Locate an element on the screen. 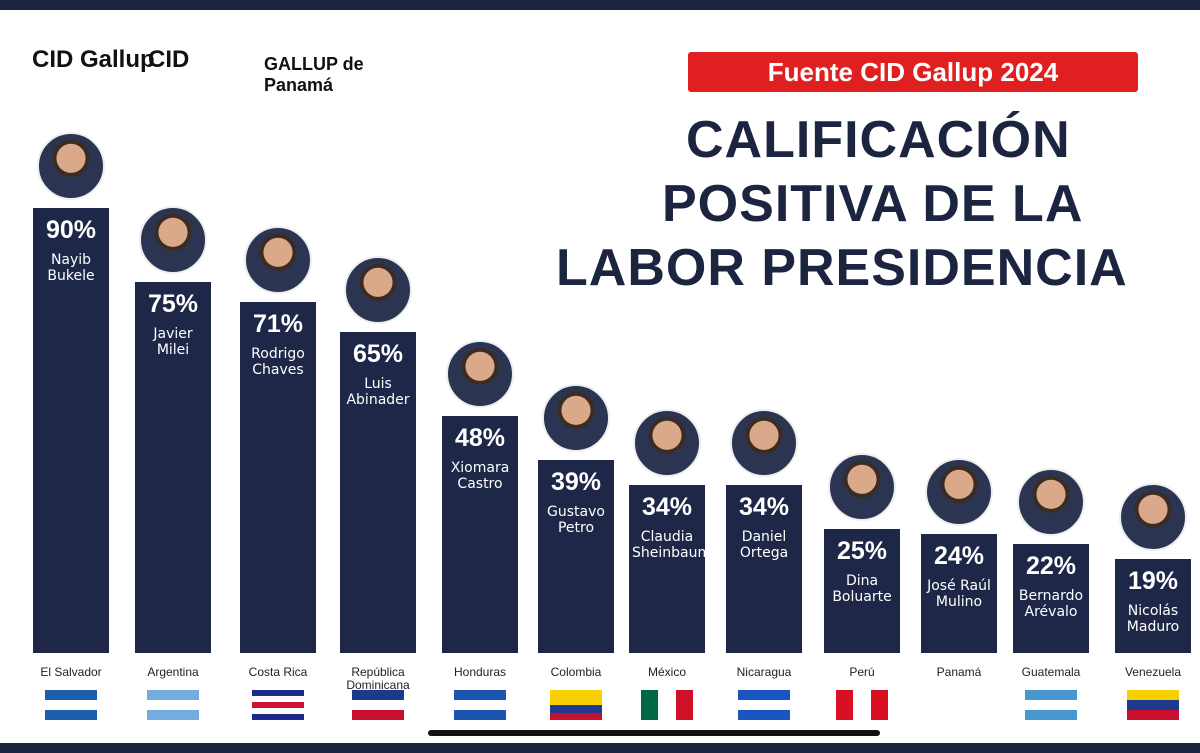 This screenshot has height=753, width=1200. logo: CID is located at coordinates (169, 59).